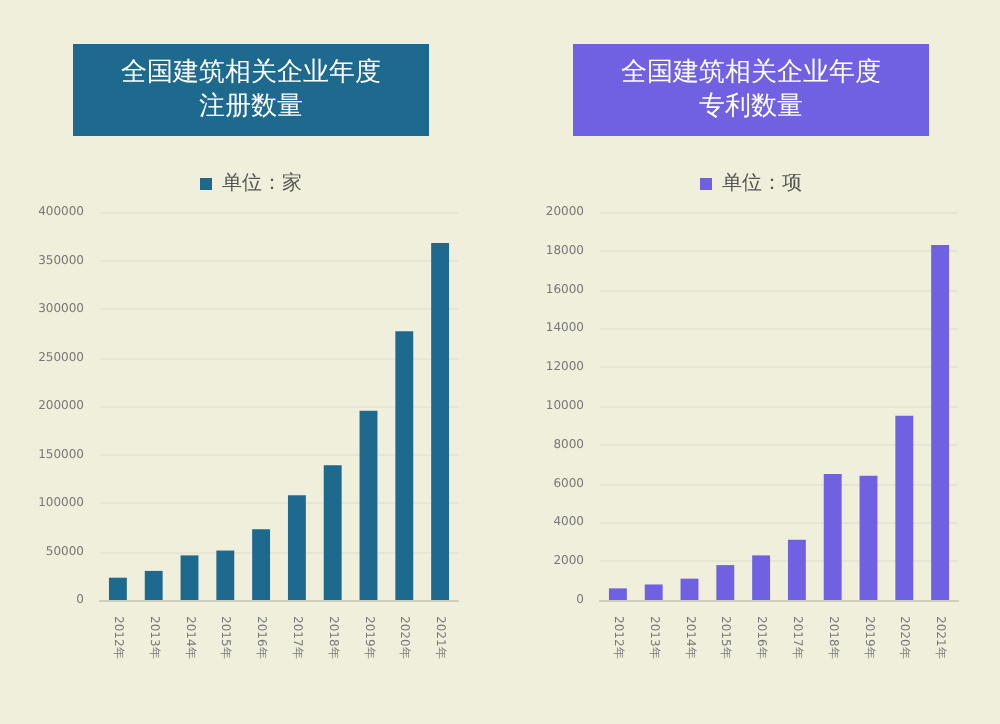 This screenshot has width=1000, height=724. Describe the element at coordinates (261, 183) in the screenshot. I see `legend-label: 单位：家` at that location.